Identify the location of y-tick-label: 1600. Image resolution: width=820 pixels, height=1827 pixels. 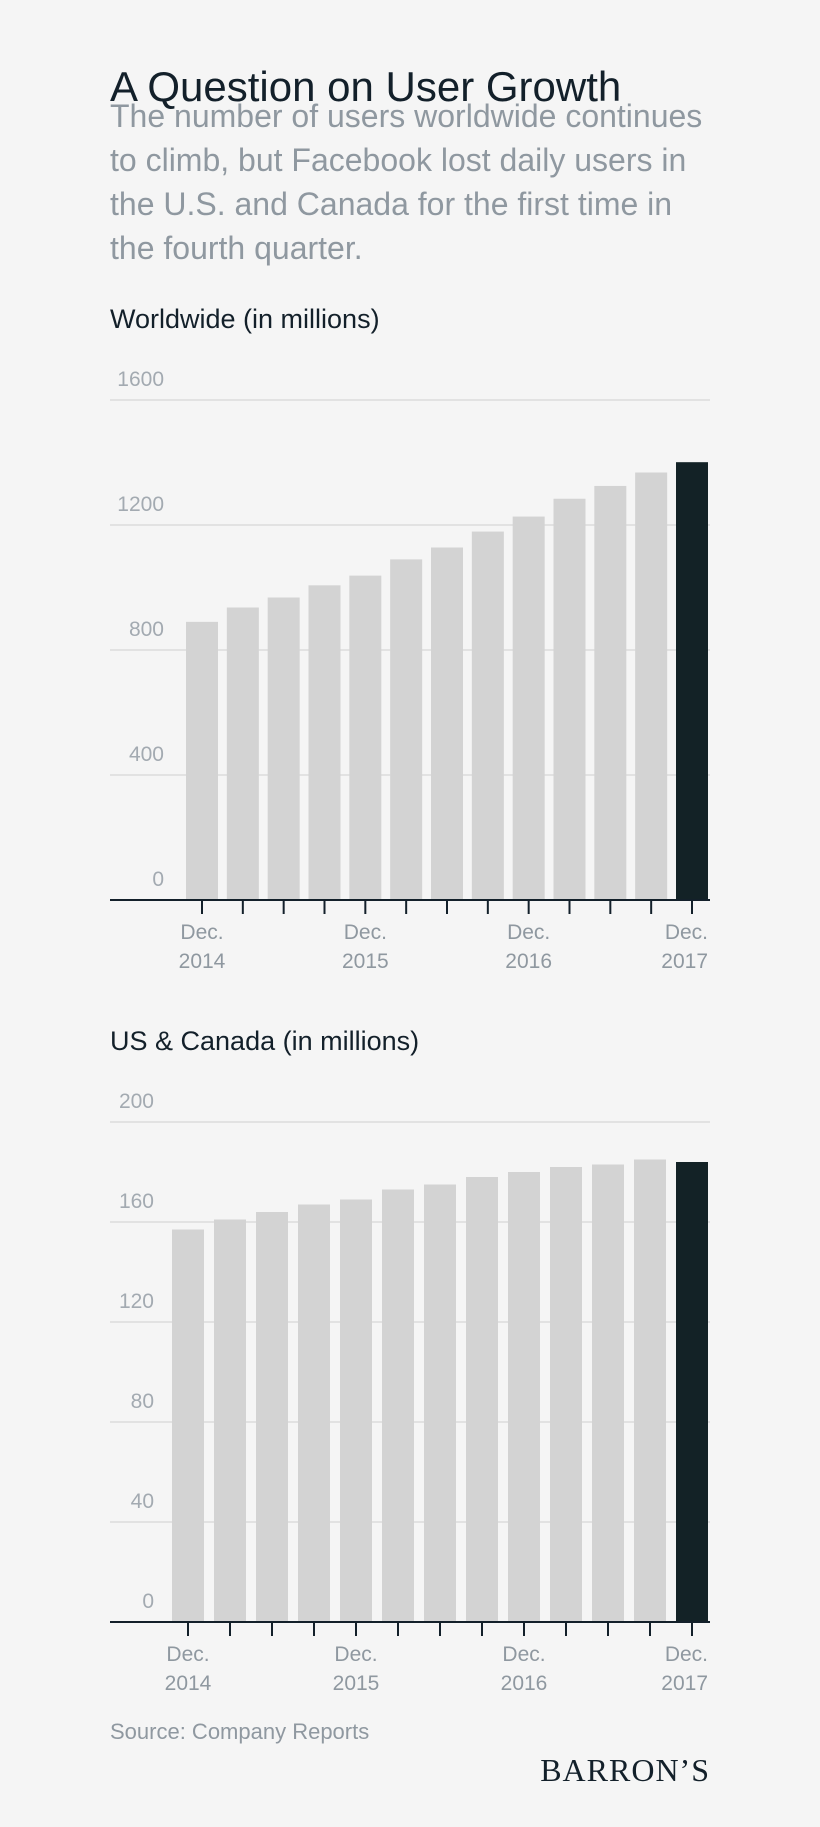
(140, 379).